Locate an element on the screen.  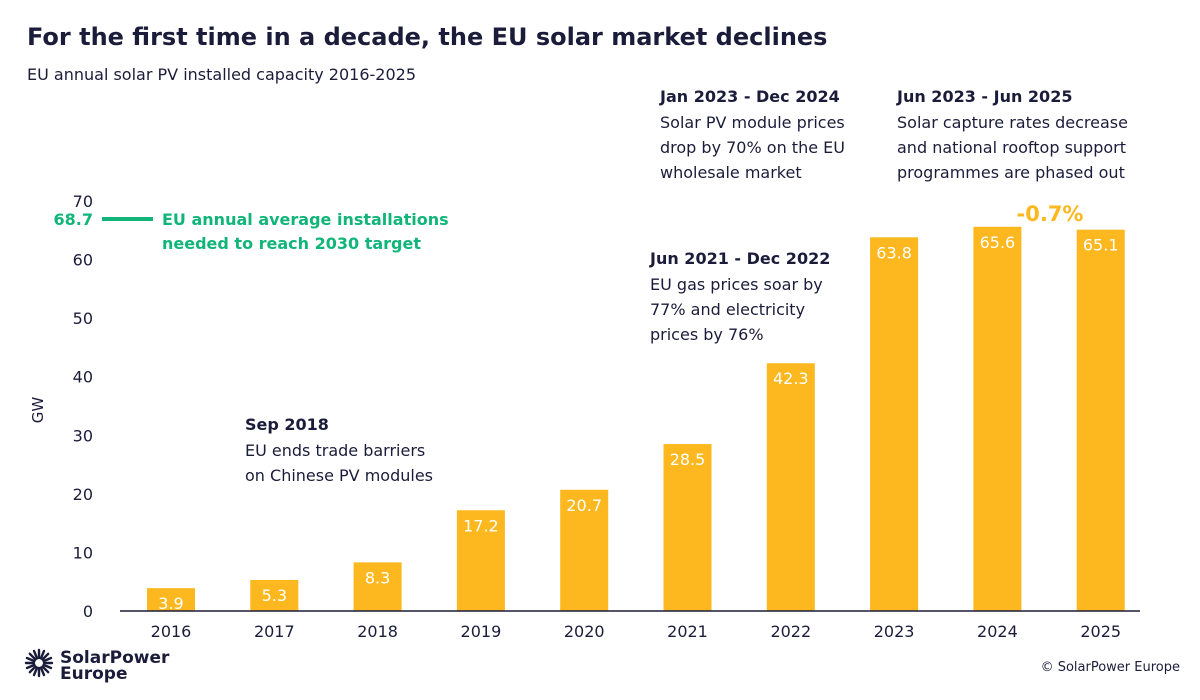
x-tick-label: 2021 is located at coordinates (687, 631).